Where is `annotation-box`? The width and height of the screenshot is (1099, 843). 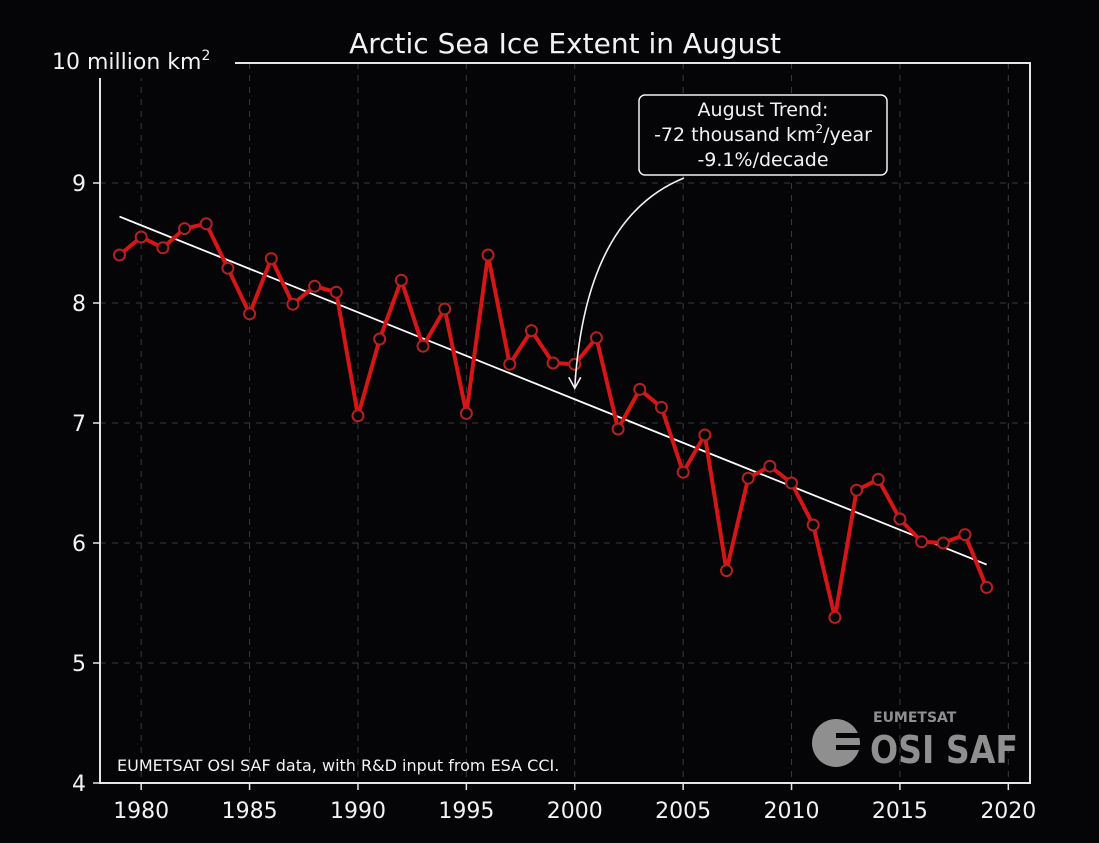
annotation-box is located at coordinates (763, 135).